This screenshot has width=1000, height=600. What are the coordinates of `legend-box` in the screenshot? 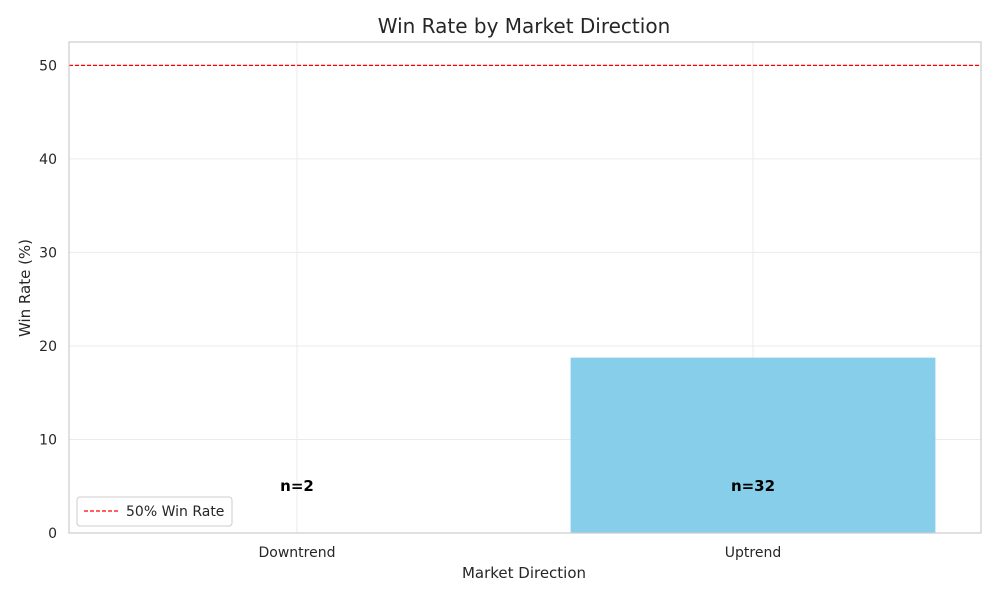 It's located at (154, 511).